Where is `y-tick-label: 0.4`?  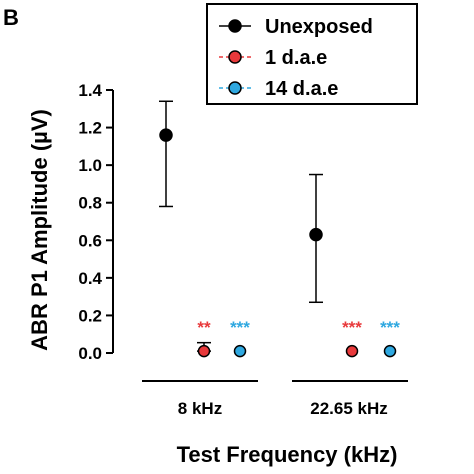 y-tick-label: 0.4 is located at coordinates (90, 278).